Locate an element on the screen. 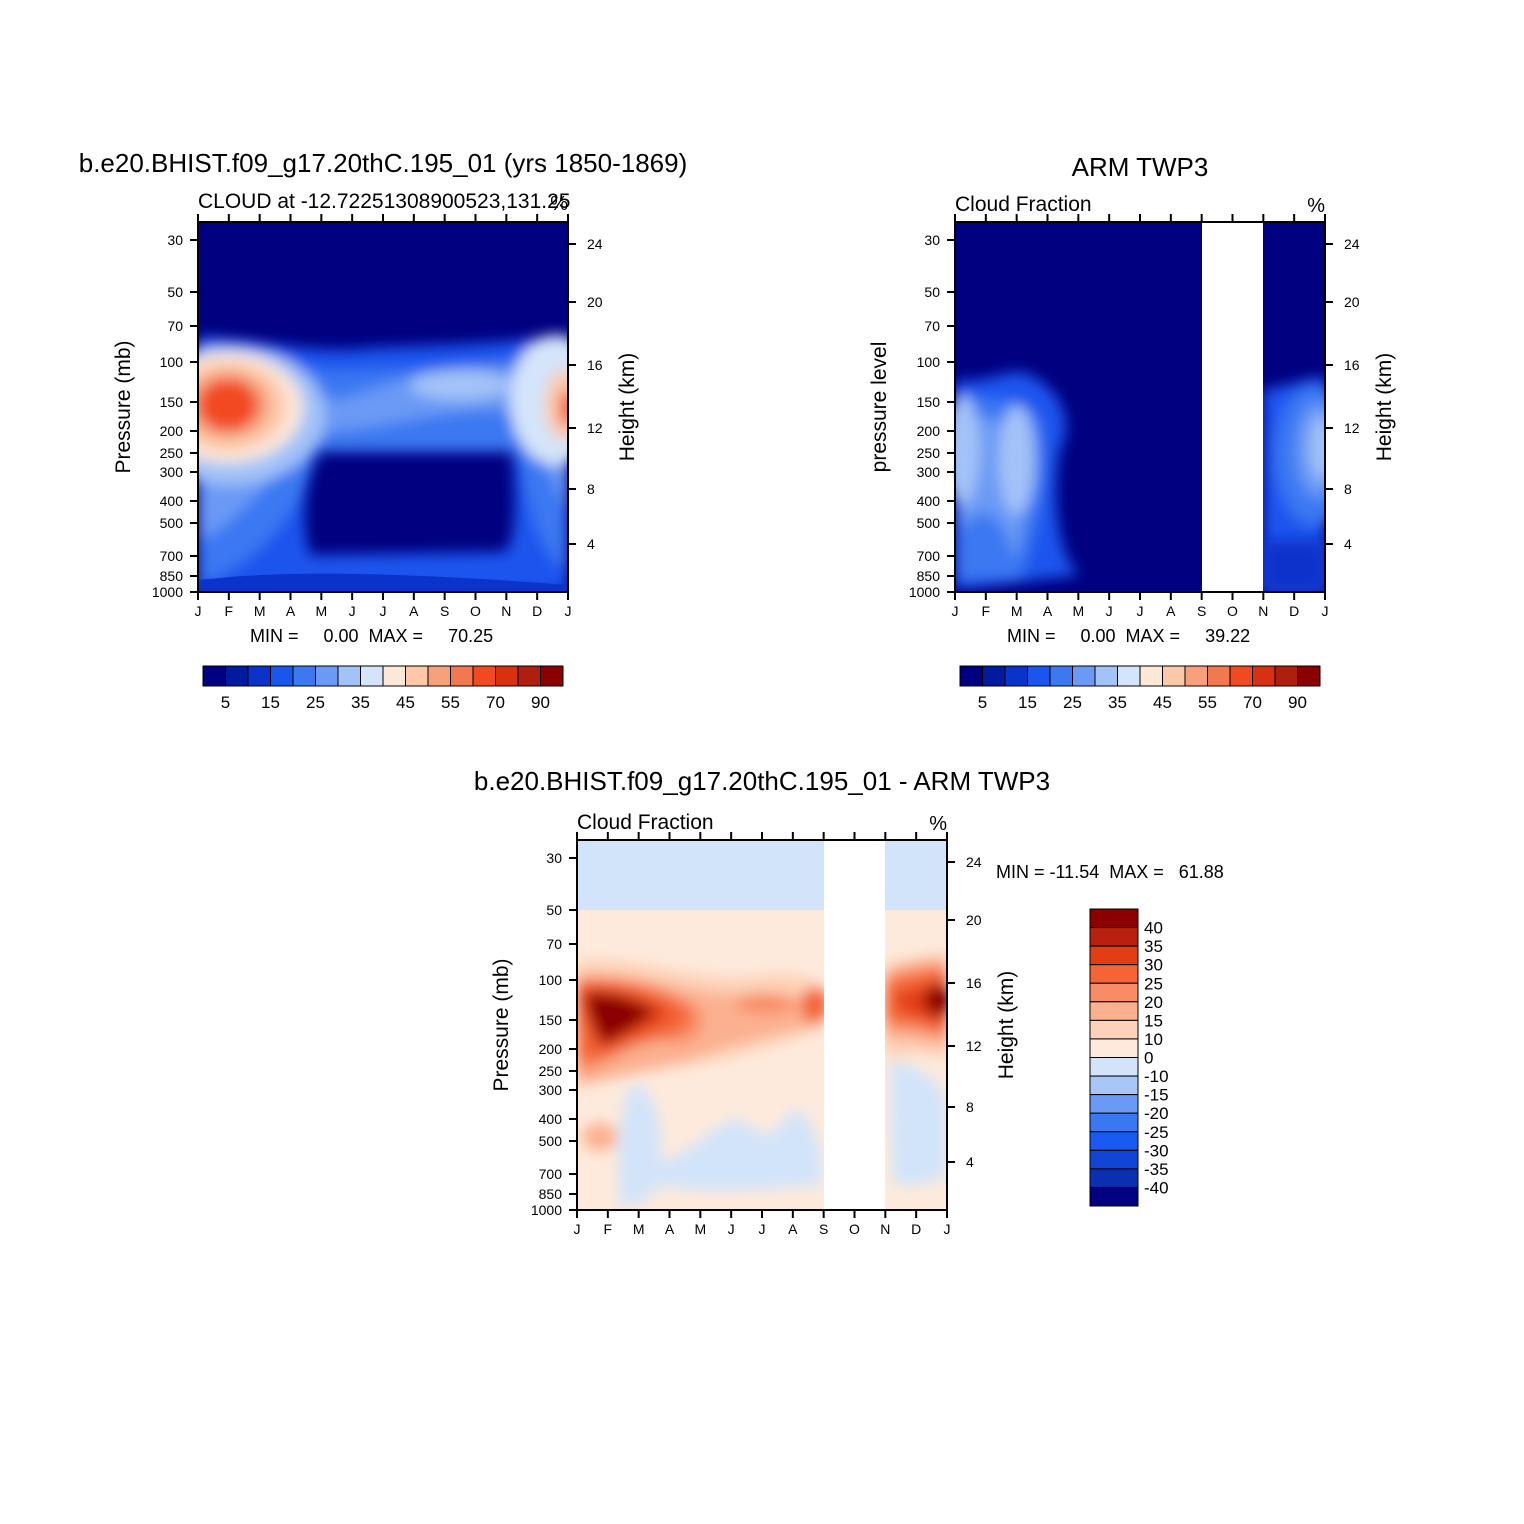 This screenshot has height=1524, width=1524. model-pressure-label: 1000 is located at coordinates (167, 592).